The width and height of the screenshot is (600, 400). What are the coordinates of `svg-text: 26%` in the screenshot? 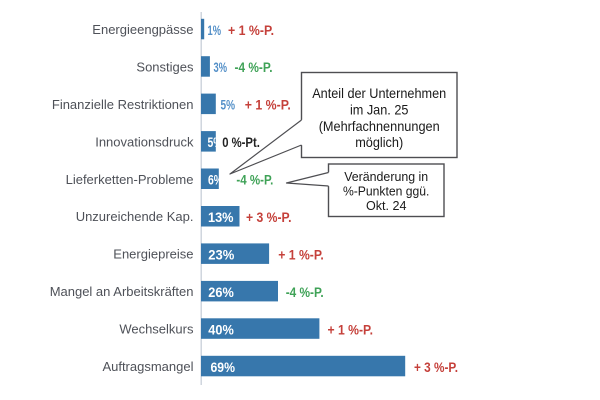 It's located at (221, 292).